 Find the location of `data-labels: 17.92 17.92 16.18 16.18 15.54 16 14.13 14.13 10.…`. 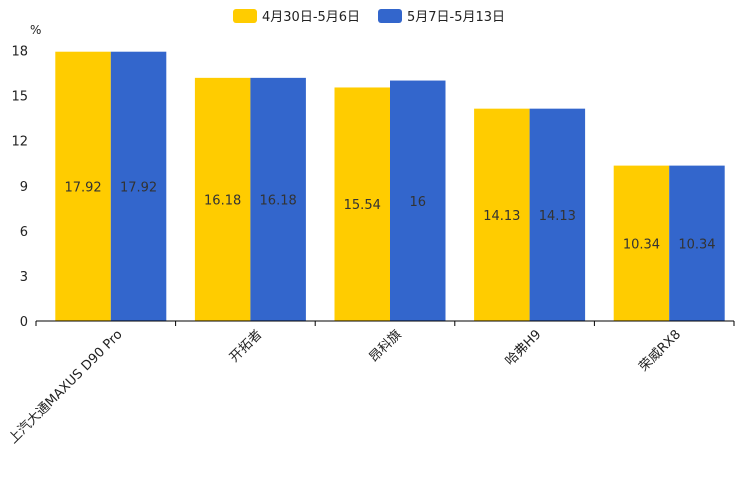

data-labels: 17.92 17.92 16.18 16.18 15.54 16 14.13 14.13 10.… is located at coordinates (389, 216).